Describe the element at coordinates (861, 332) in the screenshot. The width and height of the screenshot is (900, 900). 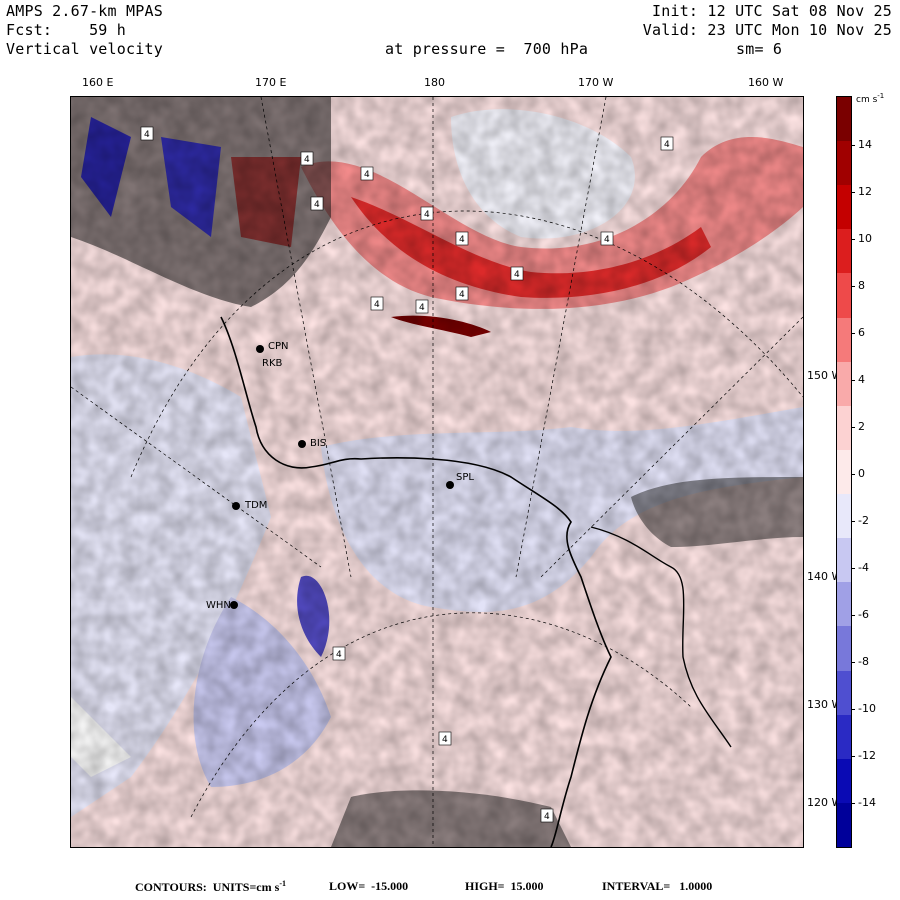
I see `colorbar-tick-label: 6` at that location.